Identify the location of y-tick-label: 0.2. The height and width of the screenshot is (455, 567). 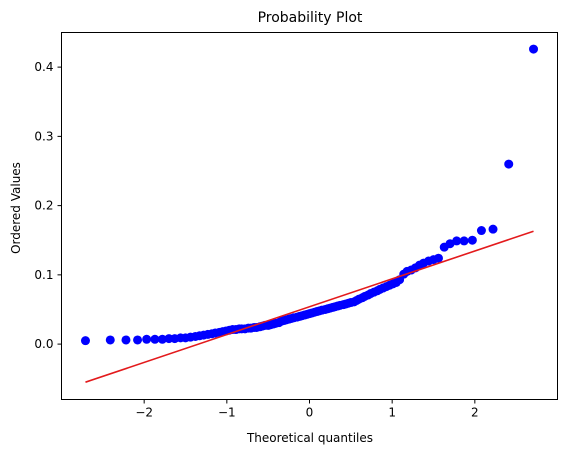
(43, 206).